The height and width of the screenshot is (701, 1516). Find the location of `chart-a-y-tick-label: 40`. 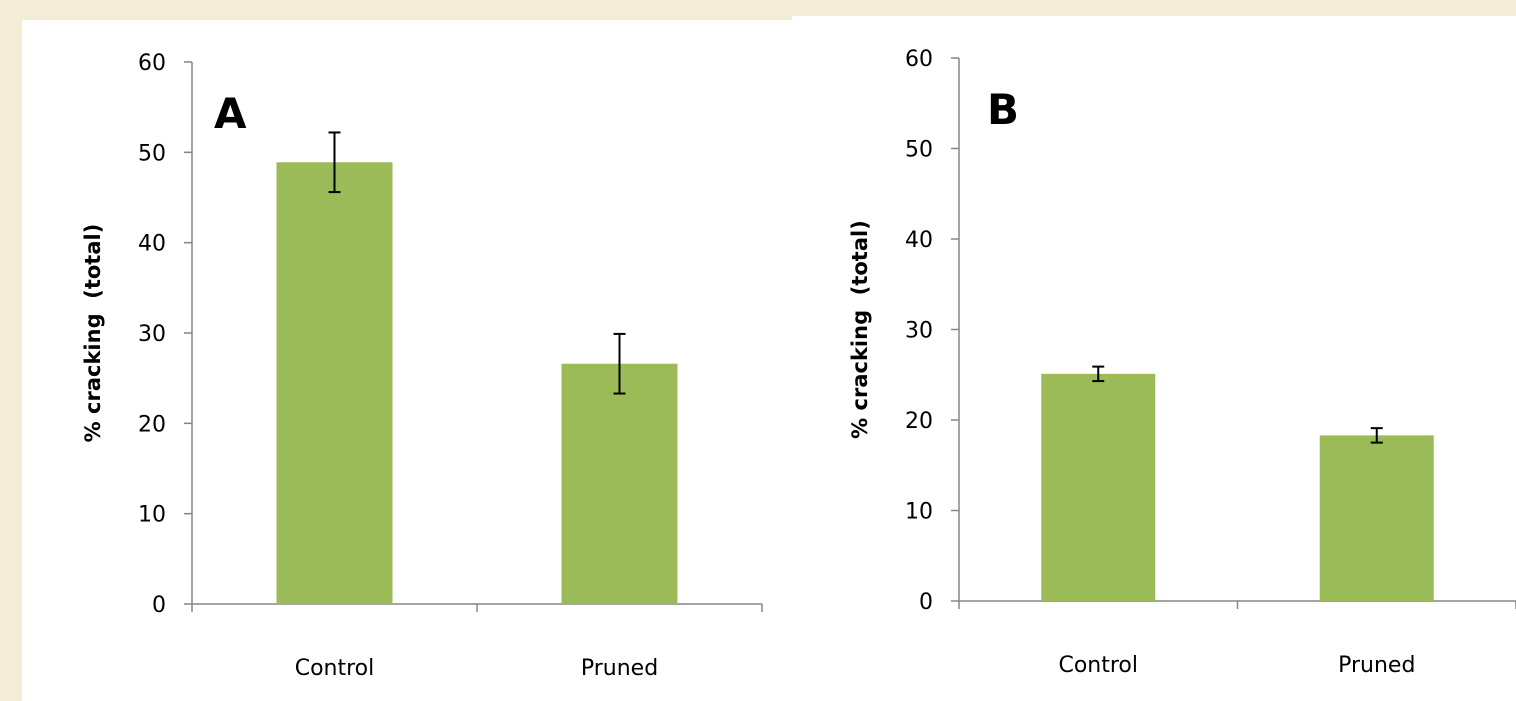

chart-a-y-tick-label: 40 is located at coordinates (152, 244).